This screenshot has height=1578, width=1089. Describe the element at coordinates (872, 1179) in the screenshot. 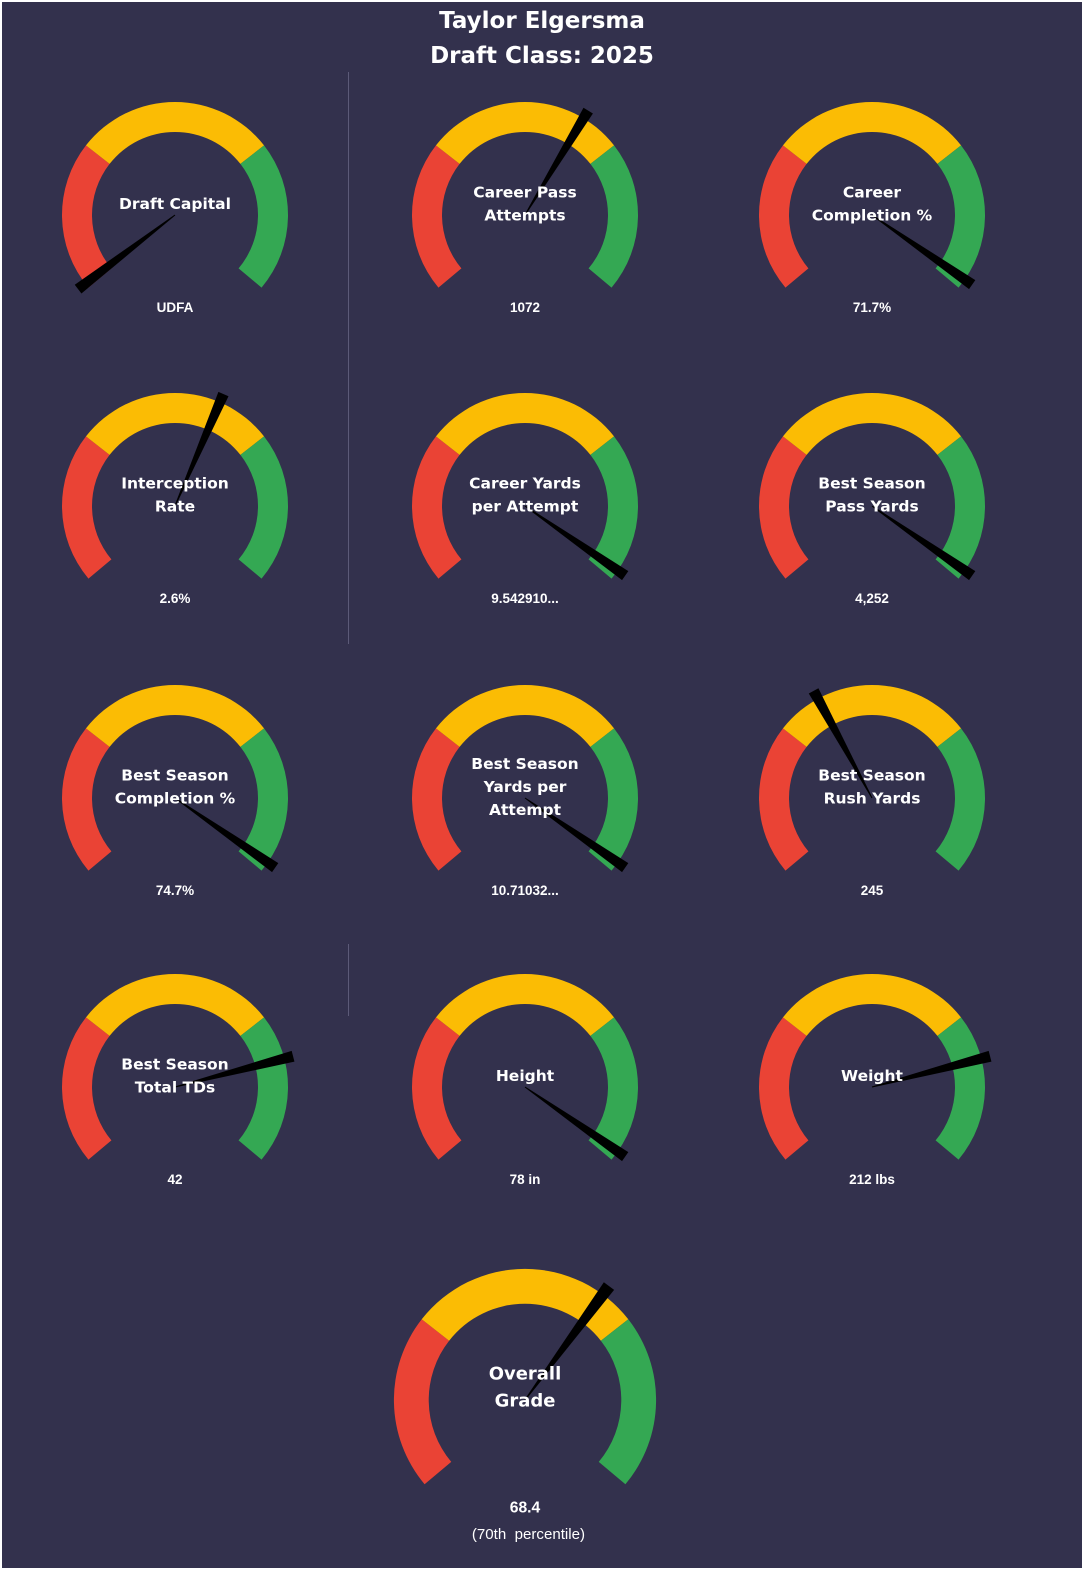

I see `gauge-value: 212 lbs` at that location.